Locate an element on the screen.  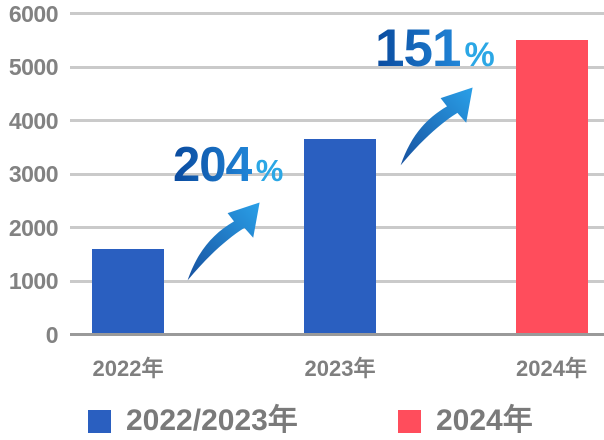
growth-annotation-2024: 151% is located at coordinates (435, 48).